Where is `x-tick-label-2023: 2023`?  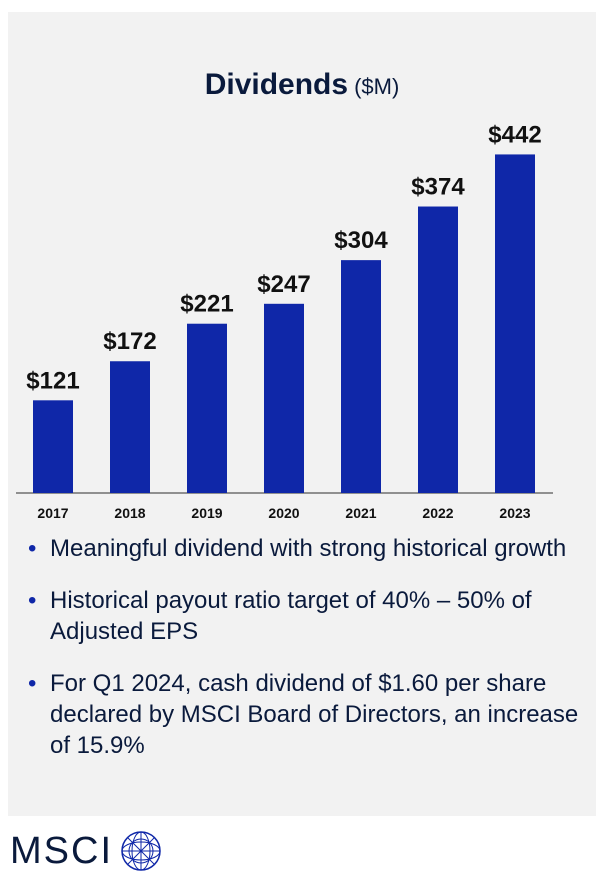
x-tick-label-2023: 2023 is located at coordinates (514, 513).